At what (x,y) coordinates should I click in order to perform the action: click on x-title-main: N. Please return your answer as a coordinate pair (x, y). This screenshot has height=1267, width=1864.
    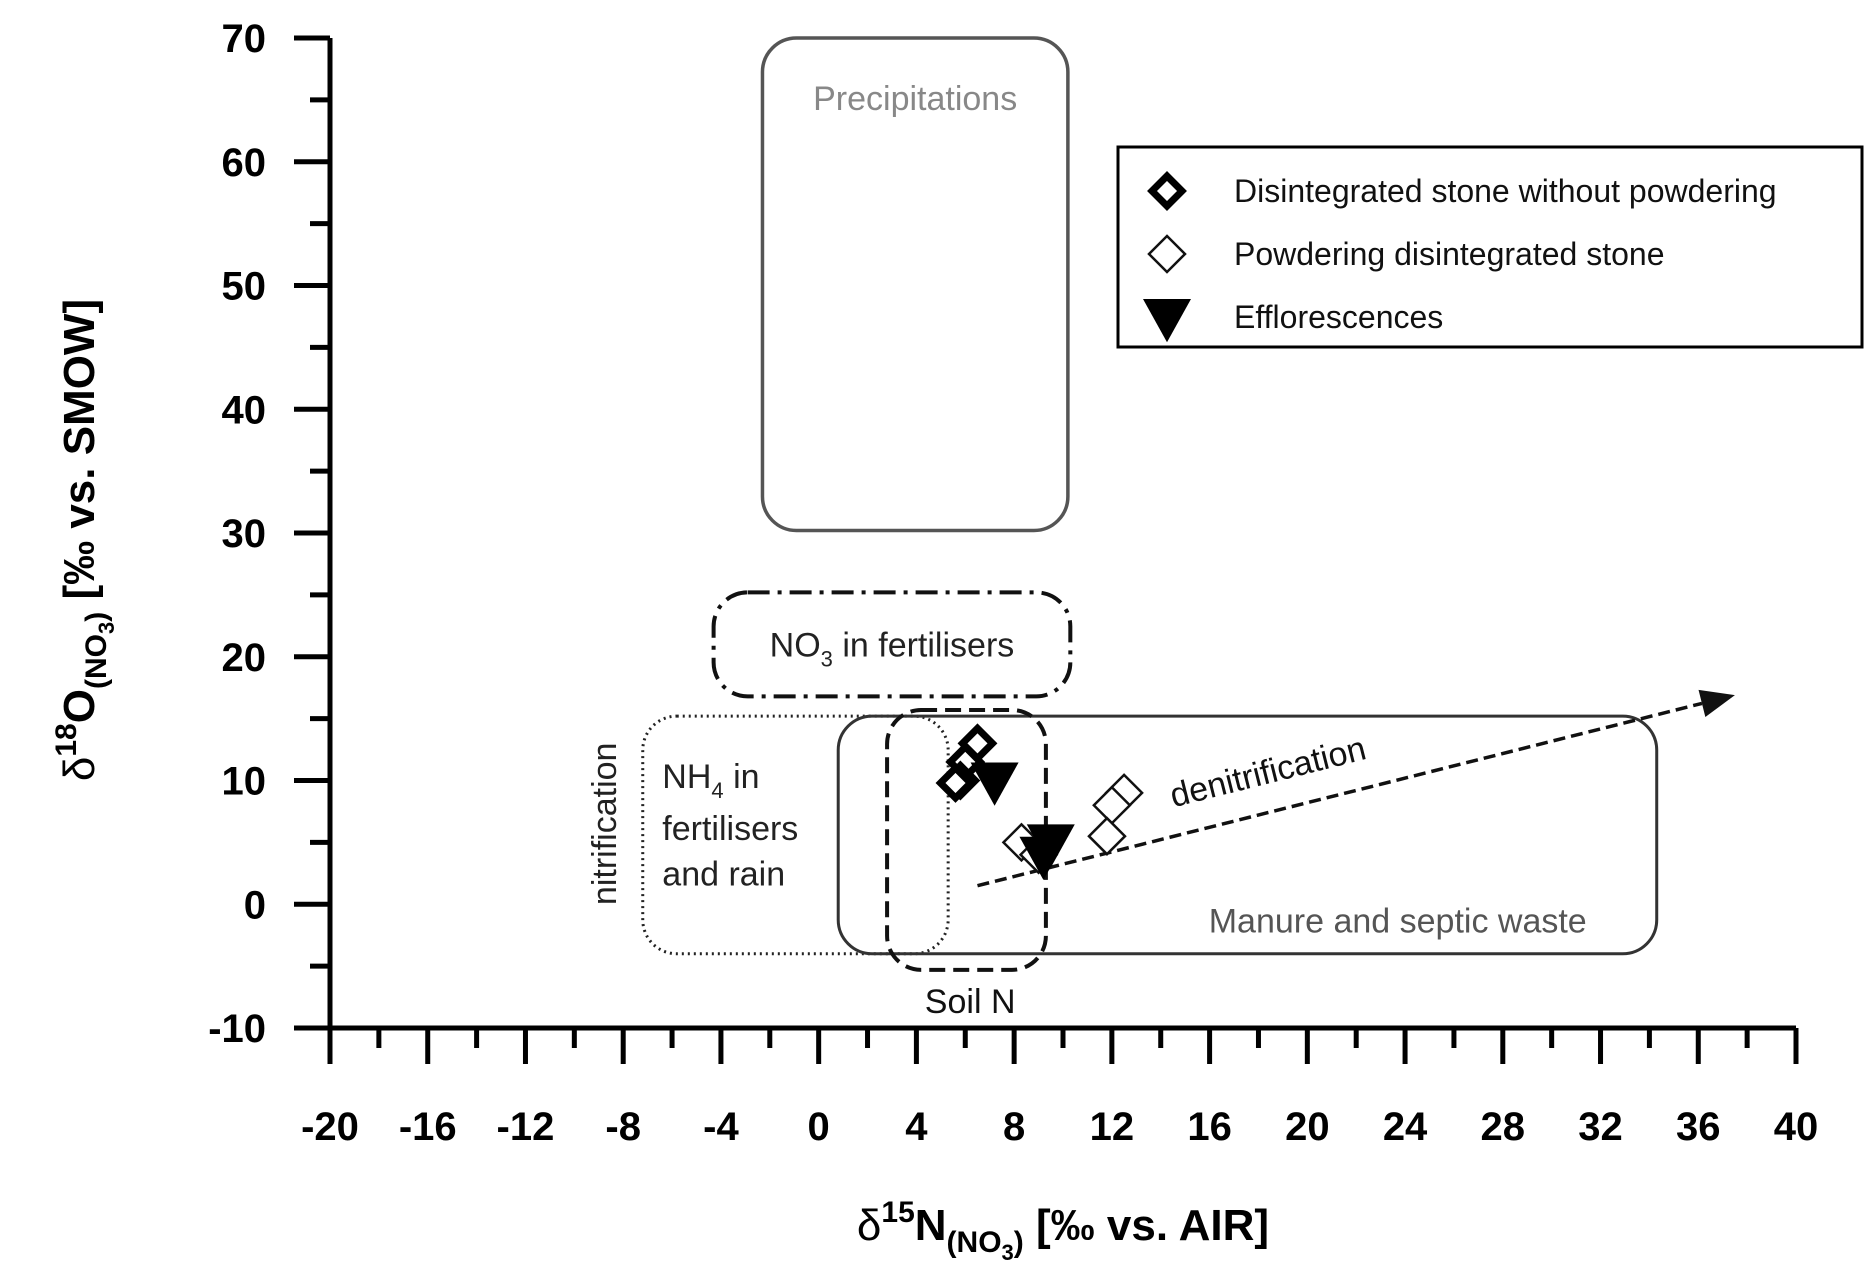
    Looking at the image, I should click on (931, 1225).